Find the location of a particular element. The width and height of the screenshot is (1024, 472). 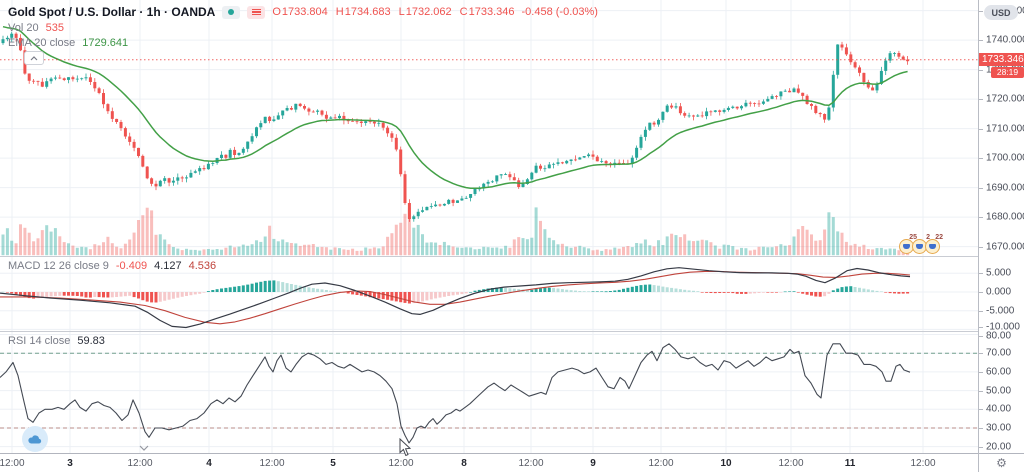

time-tick-day-label: 11 is located at coordinates (850, 463).